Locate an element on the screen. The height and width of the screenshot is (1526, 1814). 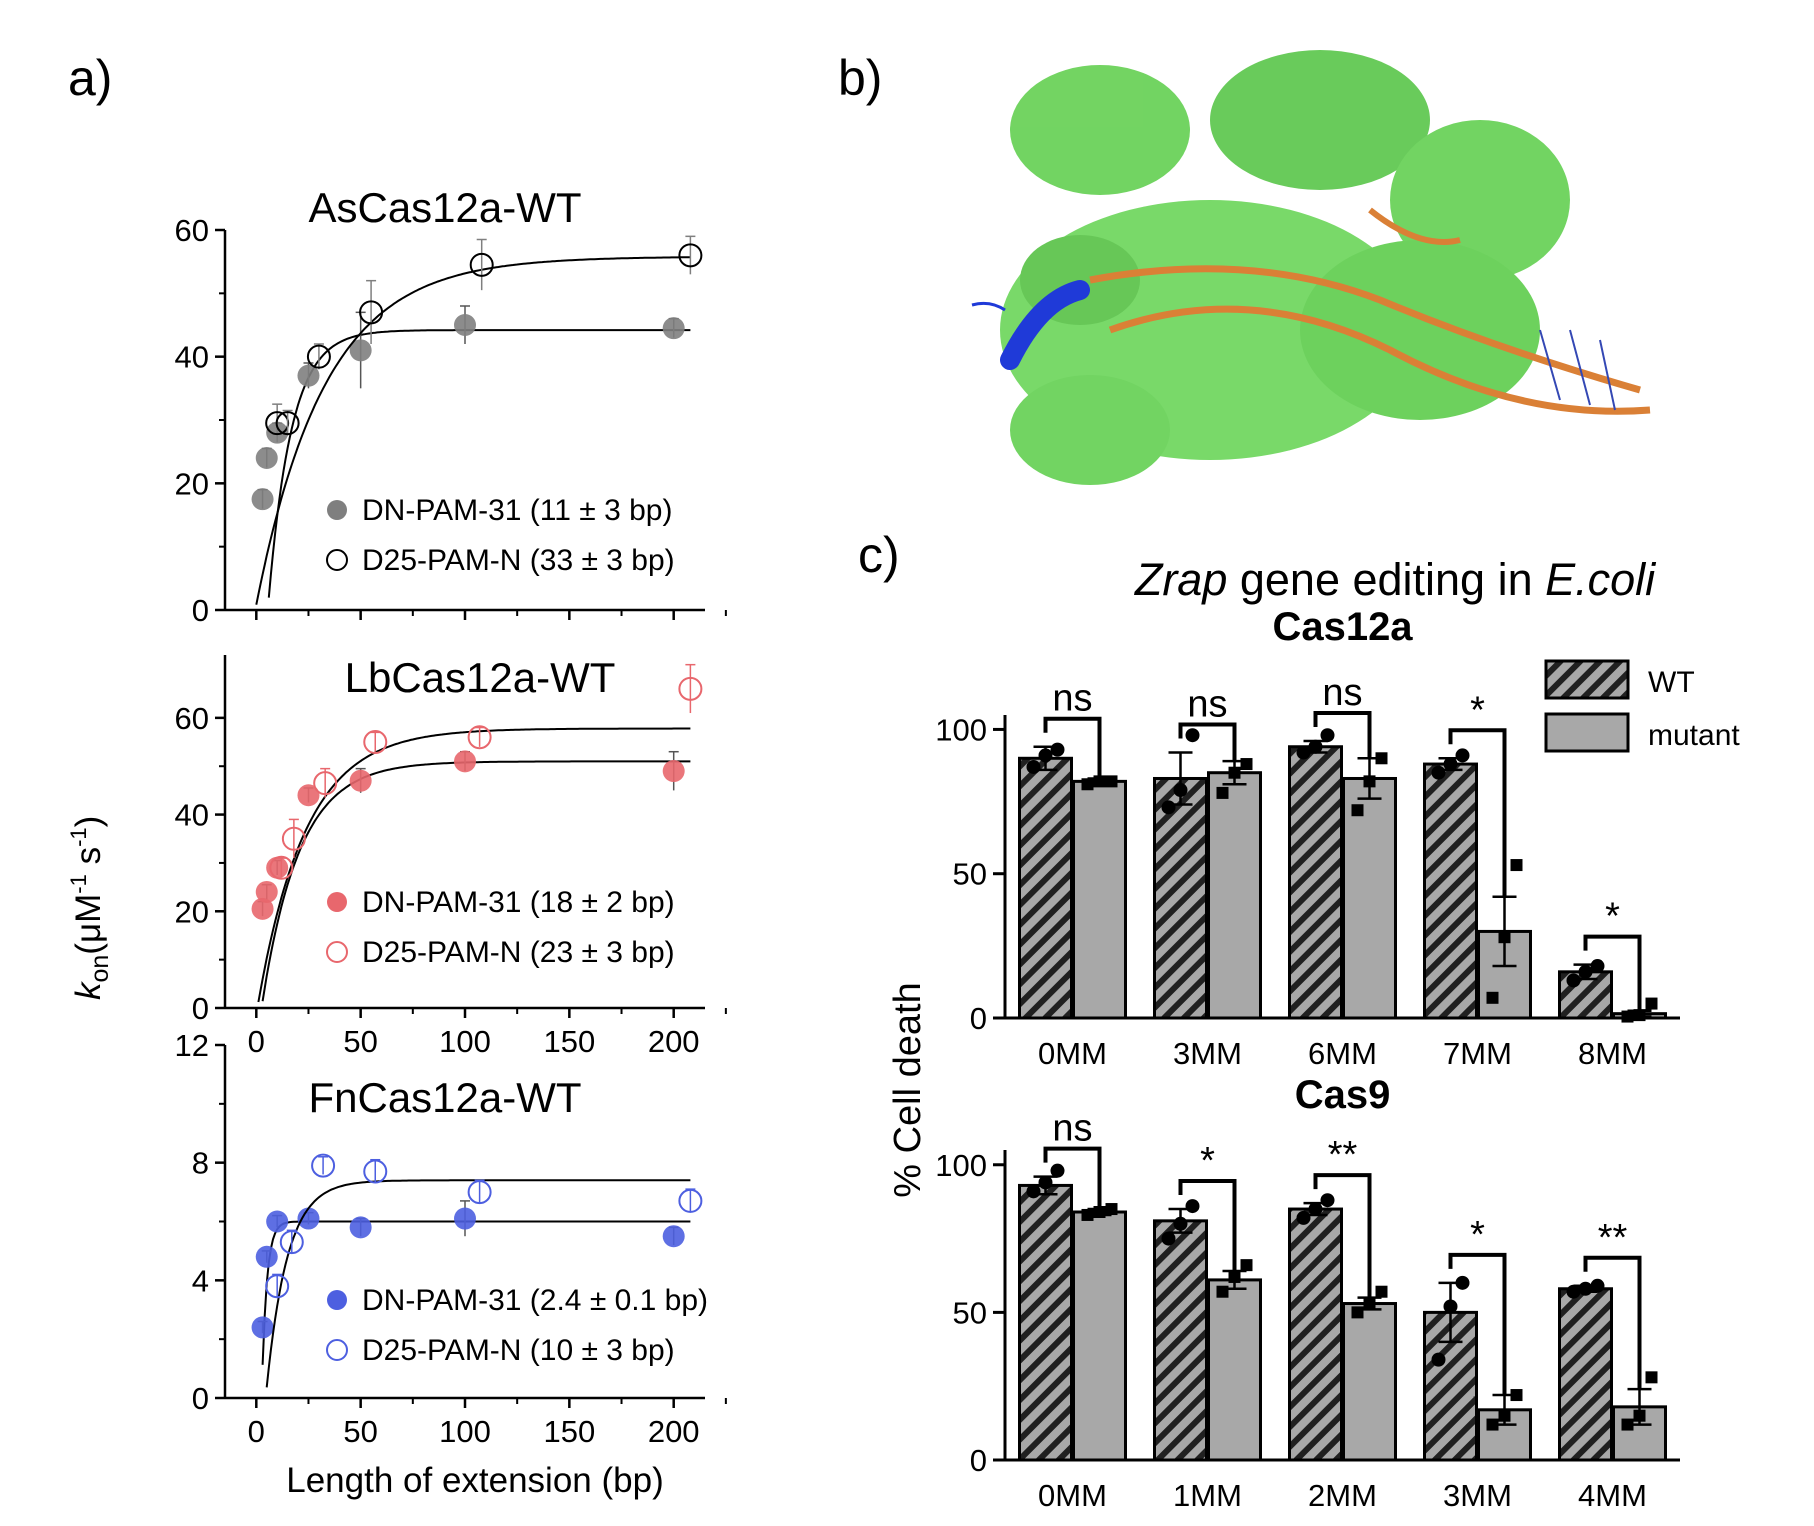
bar-legend: WT mutant is located at coordinates (1642, 706).